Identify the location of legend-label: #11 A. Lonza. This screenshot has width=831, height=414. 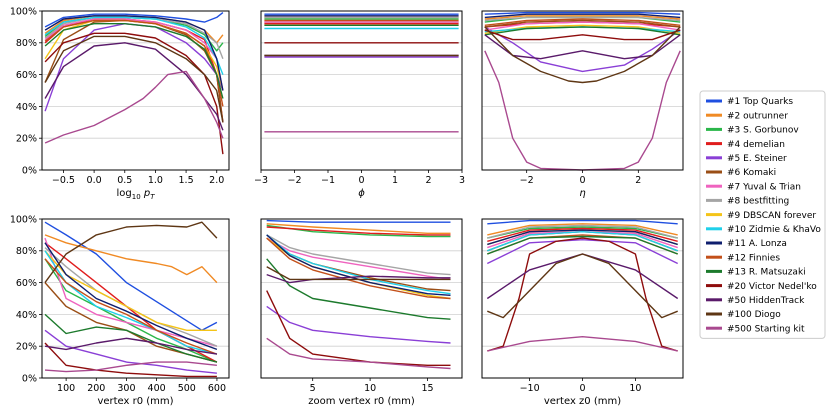
(757, 244).